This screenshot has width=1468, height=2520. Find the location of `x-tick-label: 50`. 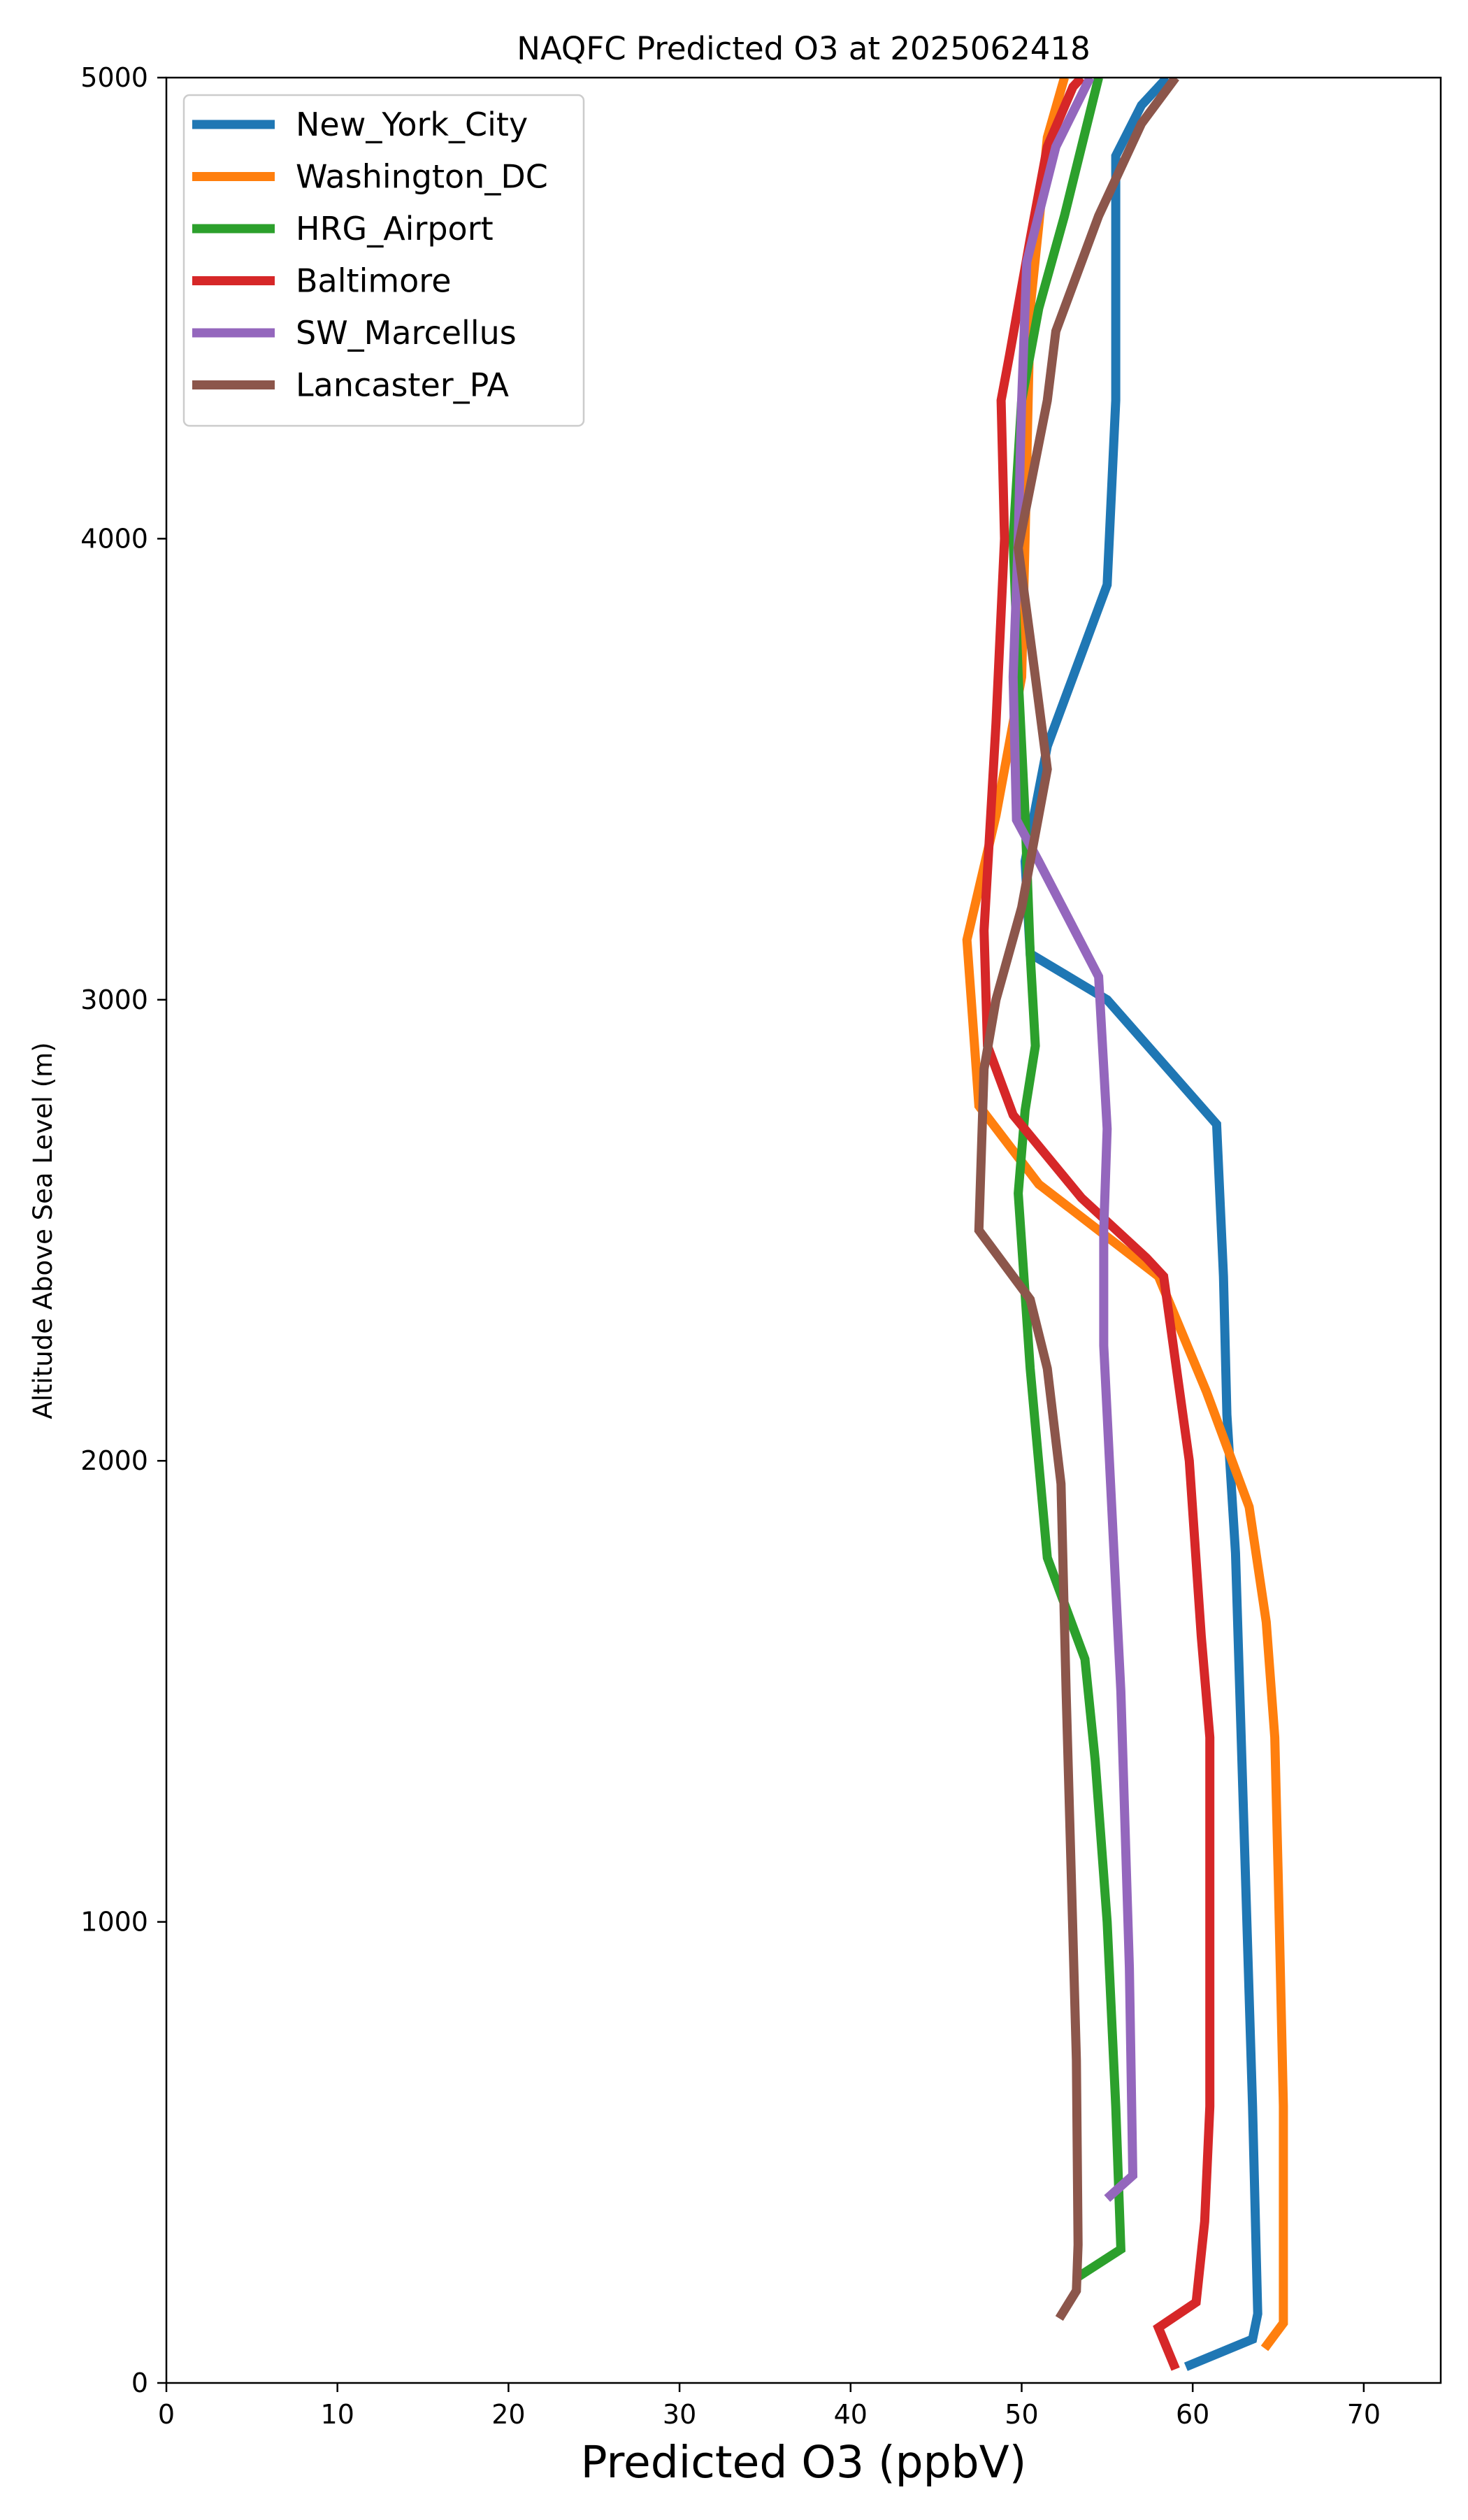

x-tick-label: 50 is located at coordinates (1021, 2414).